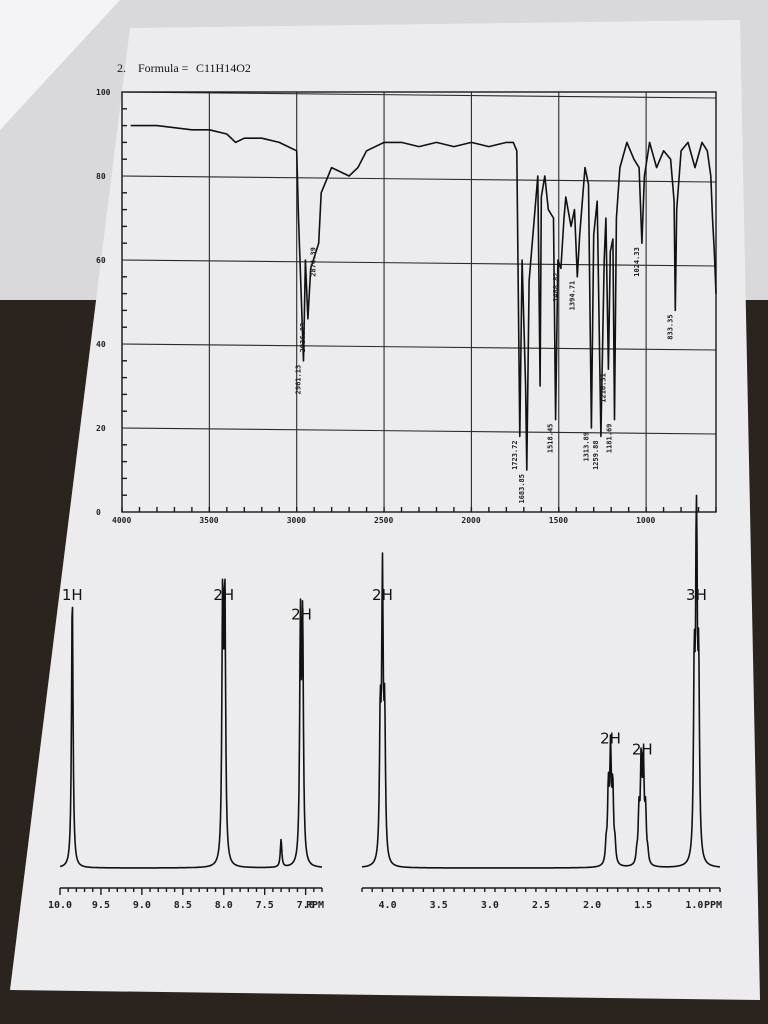 The height and width of the screenshot is (1024, 768). I want to click on nmr-tick-label: 1.5, so click(643, 905).